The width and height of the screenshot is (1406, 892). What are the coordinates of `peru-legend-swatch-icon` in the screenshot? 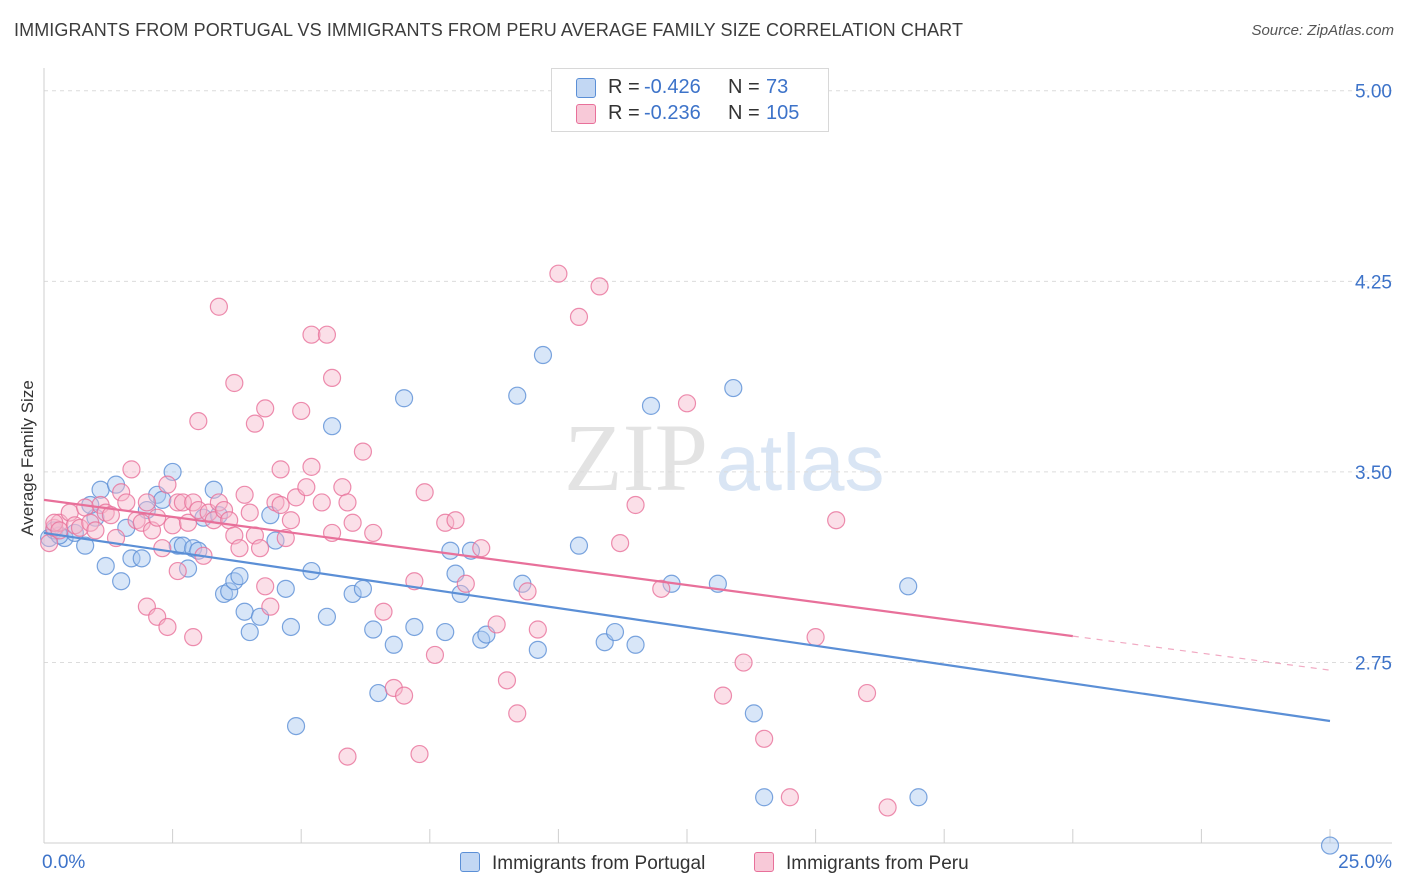 It's located at (764, 862).